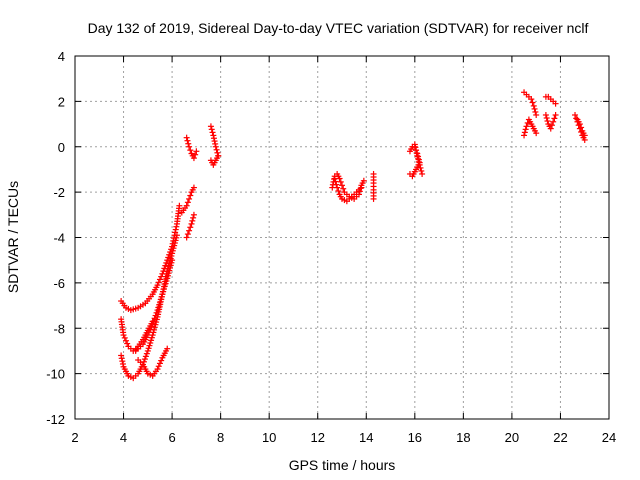 The width and height of the screenshot is (640, 480). I want to click on x-tick-label: 24, so click(609, 437).